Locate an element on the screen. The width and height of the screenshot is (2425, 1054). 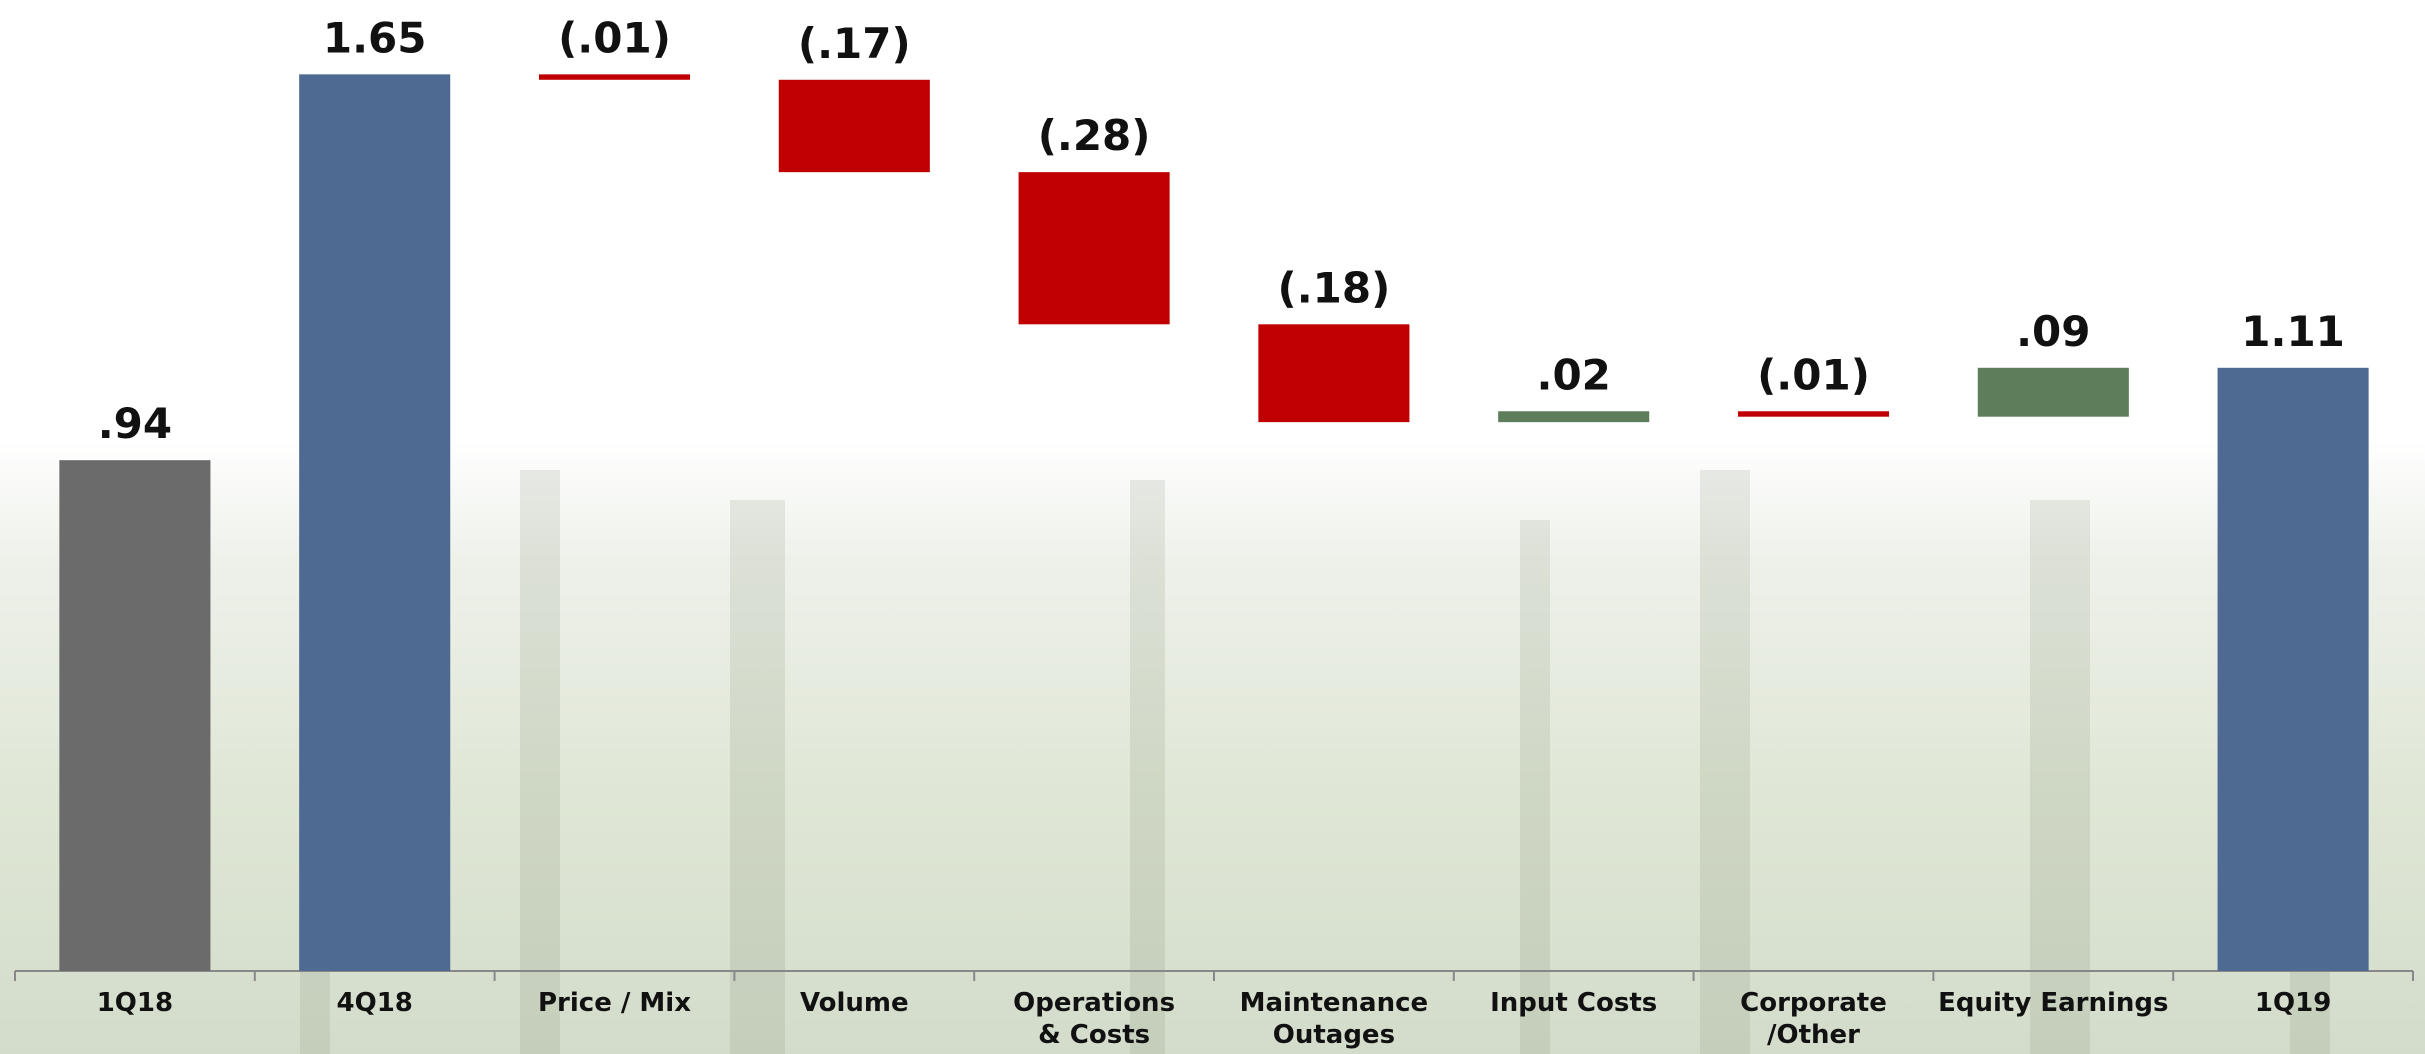
value-label: .09 is located at coordinates (2053, 331).